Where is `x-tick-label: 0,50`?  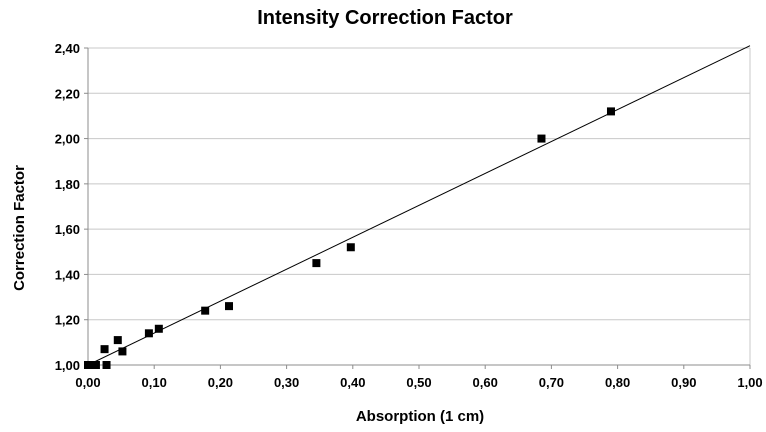
x-tick-label: 0,50 is located at coordinates (418, 382).